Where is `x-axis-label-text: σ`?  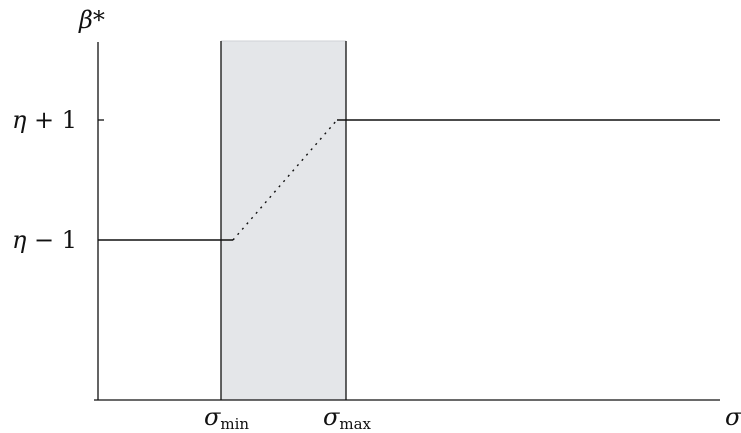 x-axis-label-text: σ is located at coordinates (733, 417).